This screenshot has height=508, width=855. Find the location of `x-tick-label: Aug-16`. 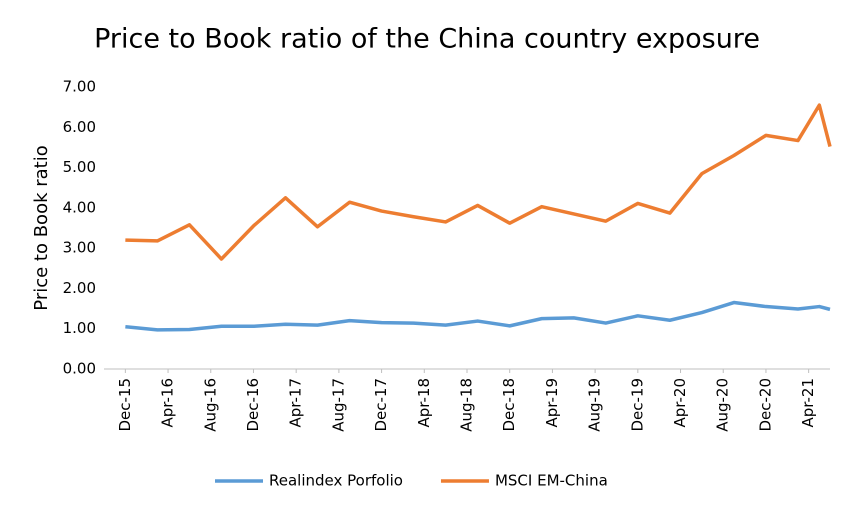

x-tick-label: Aug-16 is located at coordinates (210, 405).